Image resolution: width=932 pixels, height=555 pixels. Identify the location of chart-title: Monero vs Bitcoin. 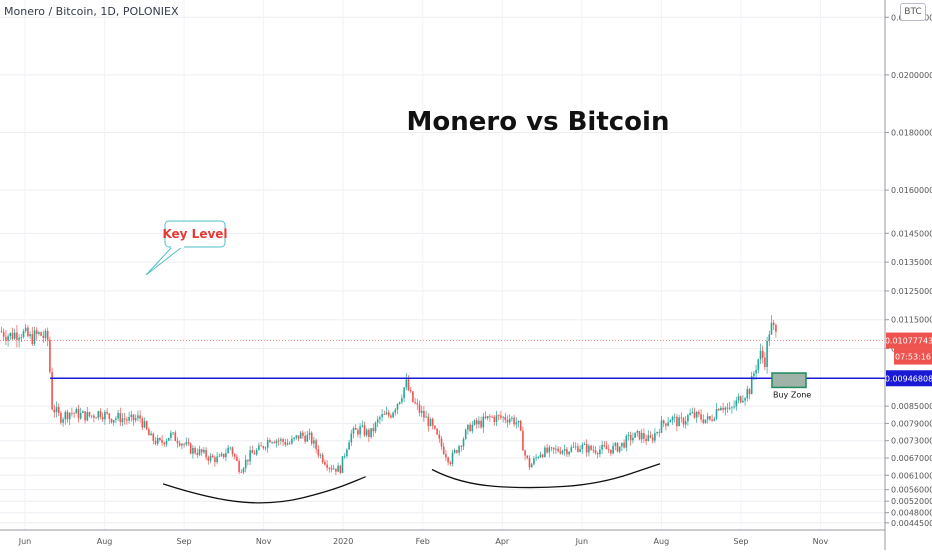
(538, 122).